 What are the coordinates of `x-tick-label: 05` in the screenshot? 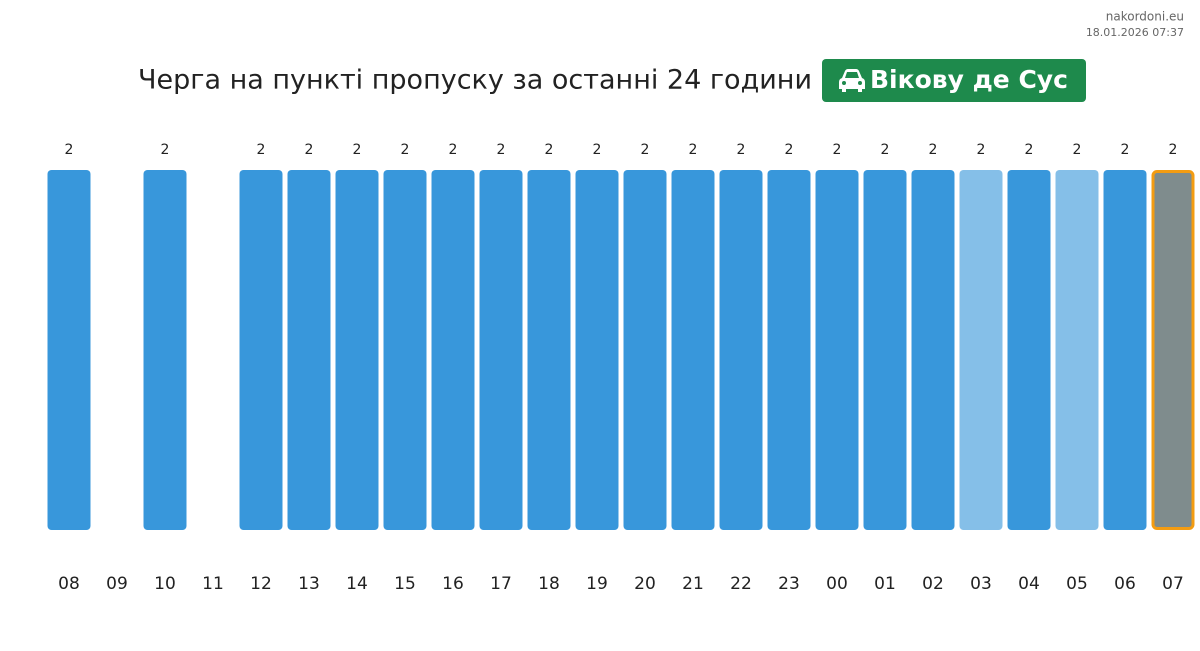 It's located at (1077, 584).